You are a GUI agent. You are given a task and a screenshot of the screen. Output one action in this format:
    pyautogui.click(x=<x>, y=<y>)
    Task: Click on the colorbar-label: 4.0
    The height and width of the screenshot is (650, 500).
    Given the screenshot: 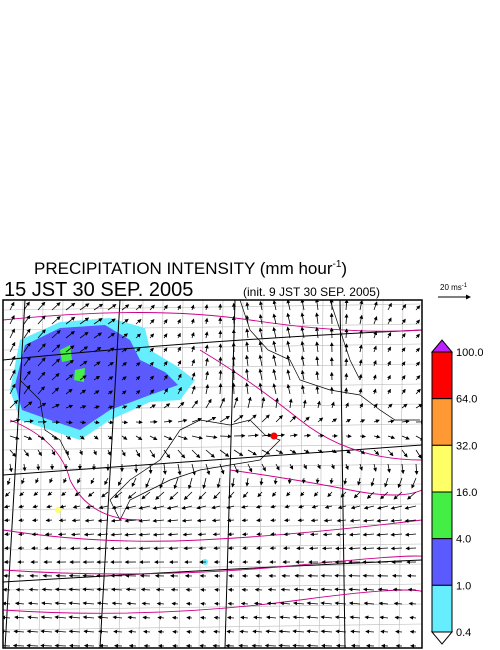 What is the action you would take?
    pyautogui.click(x=463, y=540)
    